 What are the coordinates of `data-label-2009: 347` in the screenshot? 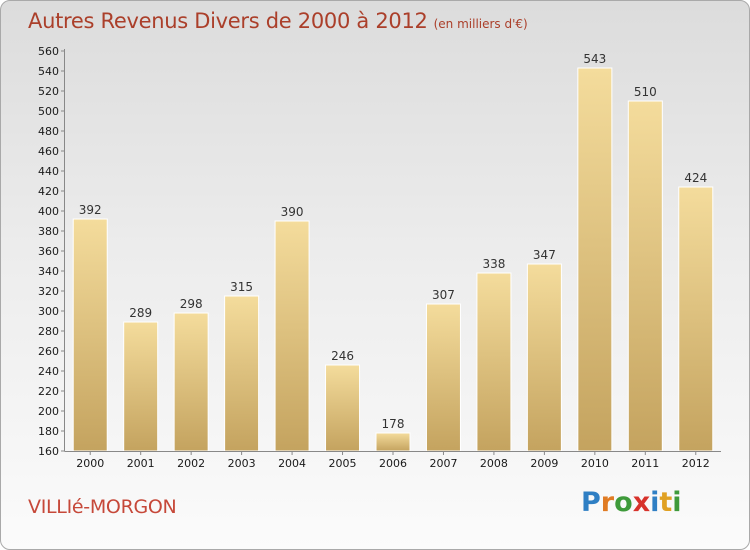 It's located at (544, 255).